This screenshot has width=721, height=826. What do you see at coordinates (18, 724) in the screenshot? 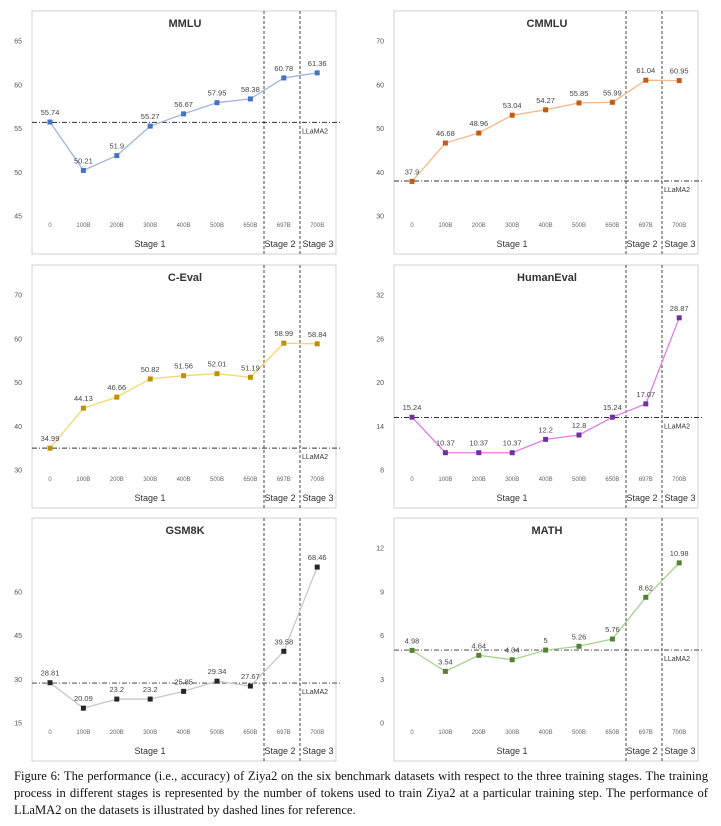
I see `y-tick-label: 15` at bounding box center [18, 724].